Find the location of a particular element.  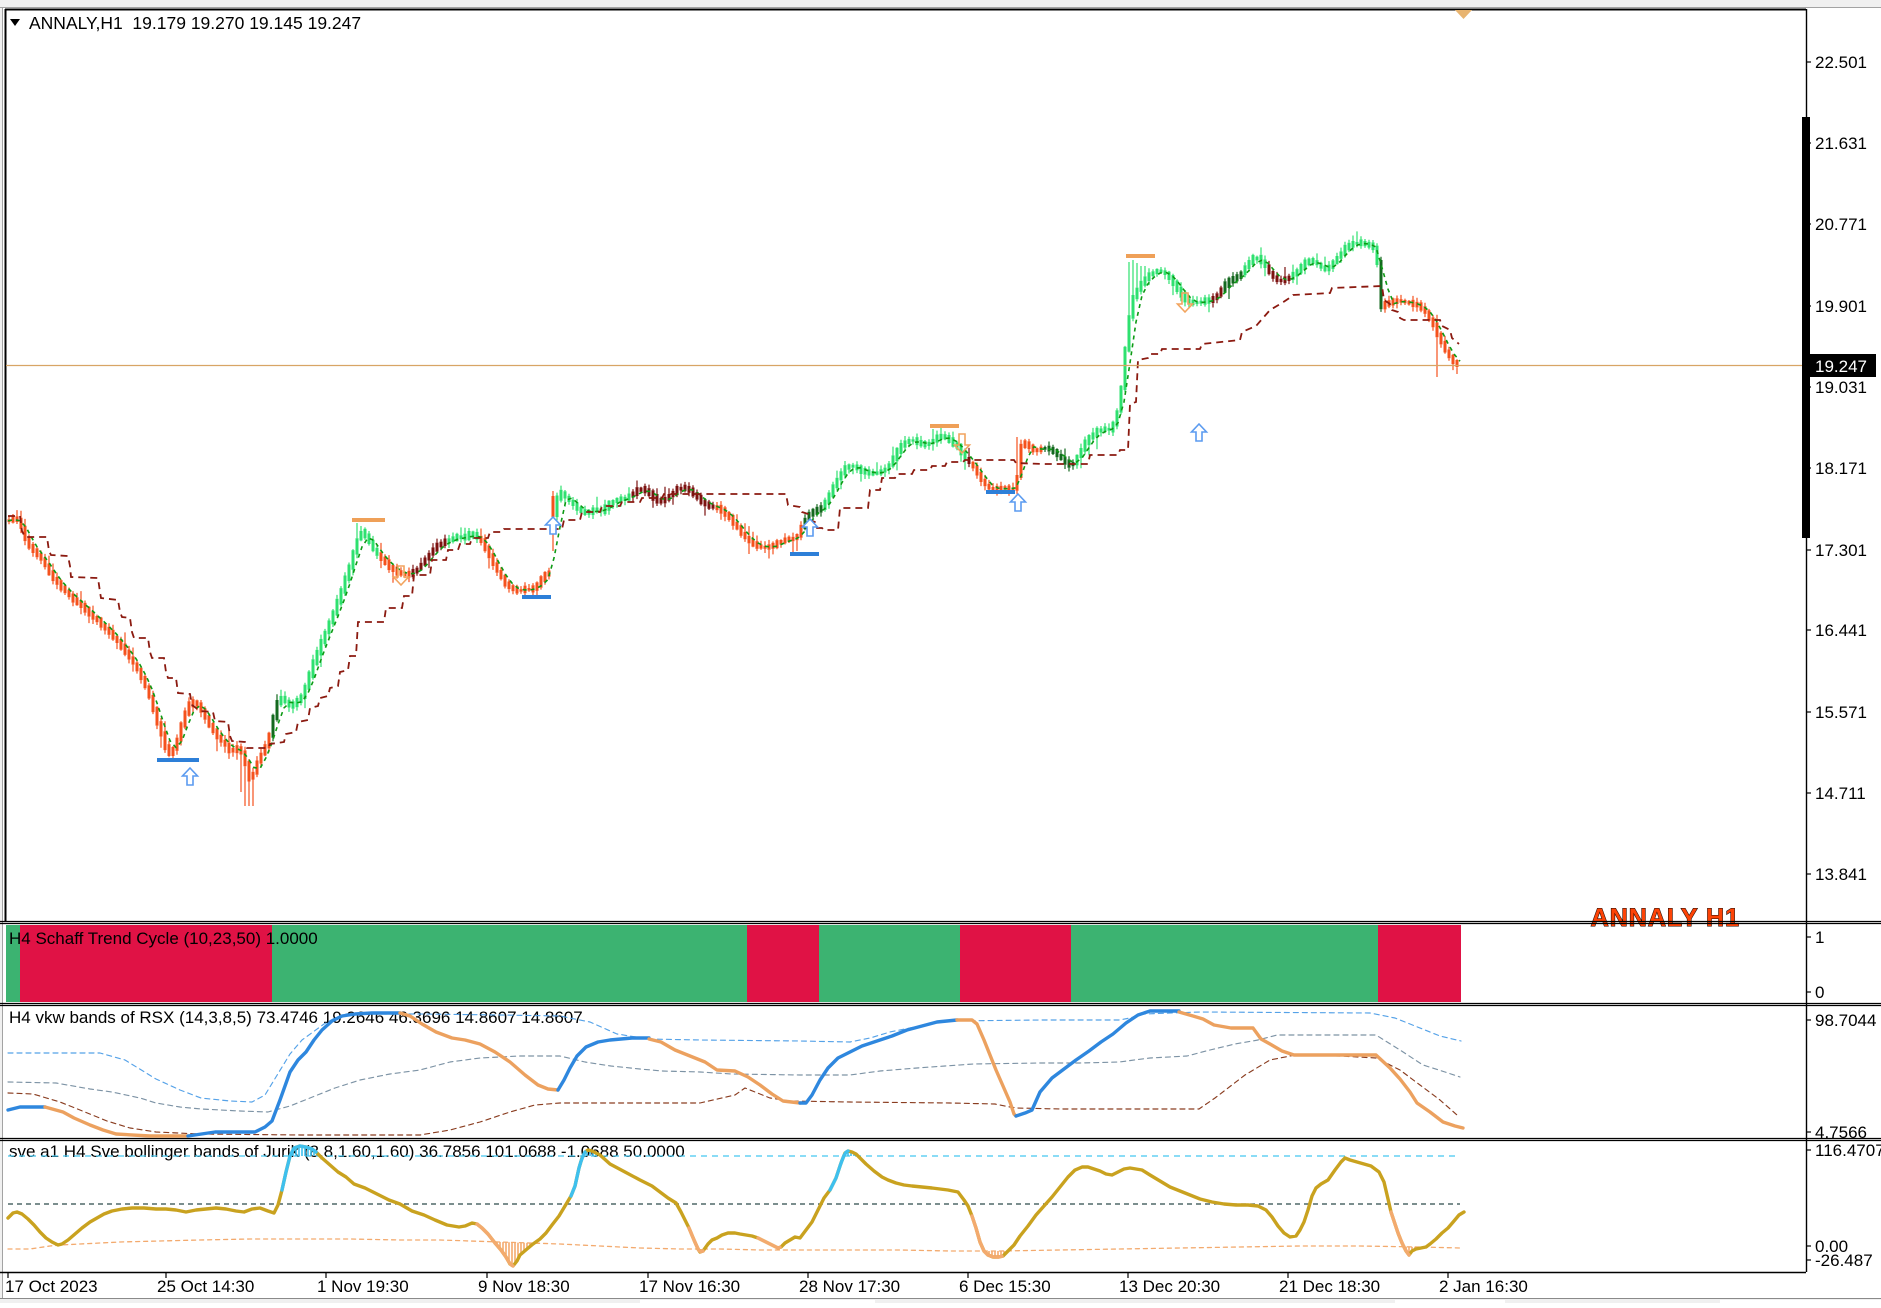

svg-text: 28 Nov 17:30 is located at coordinates (849, 1286).